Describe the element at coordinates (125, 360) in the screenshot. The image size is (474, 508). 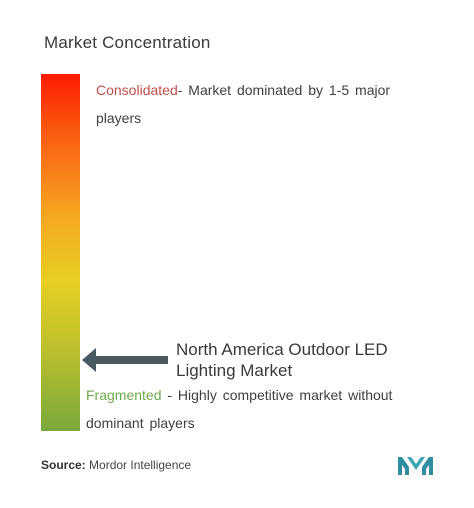
I see `left-arrow-icon` at that location.